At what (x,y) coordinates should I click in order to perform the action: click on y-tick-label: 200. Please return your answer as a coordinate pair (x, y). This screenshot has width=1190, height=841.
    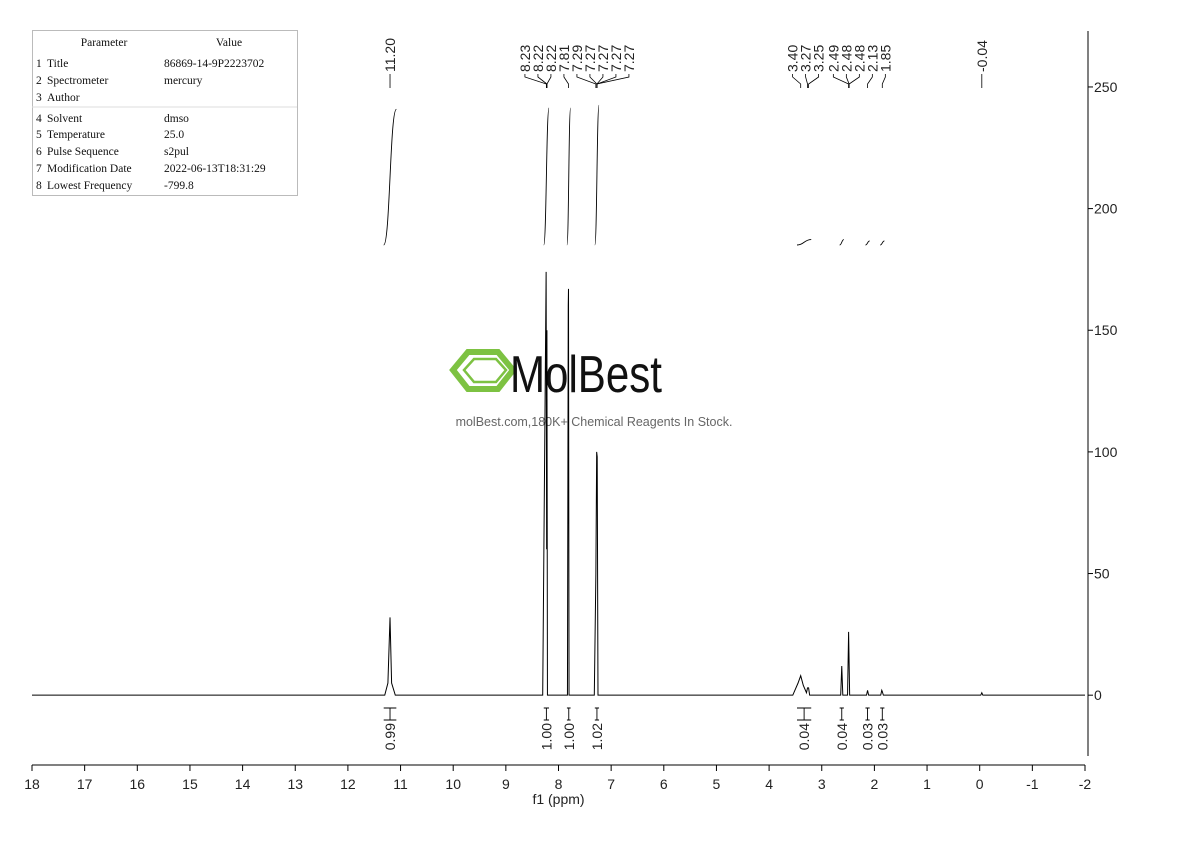
    Looking at the image, I should click on (1106, 209).